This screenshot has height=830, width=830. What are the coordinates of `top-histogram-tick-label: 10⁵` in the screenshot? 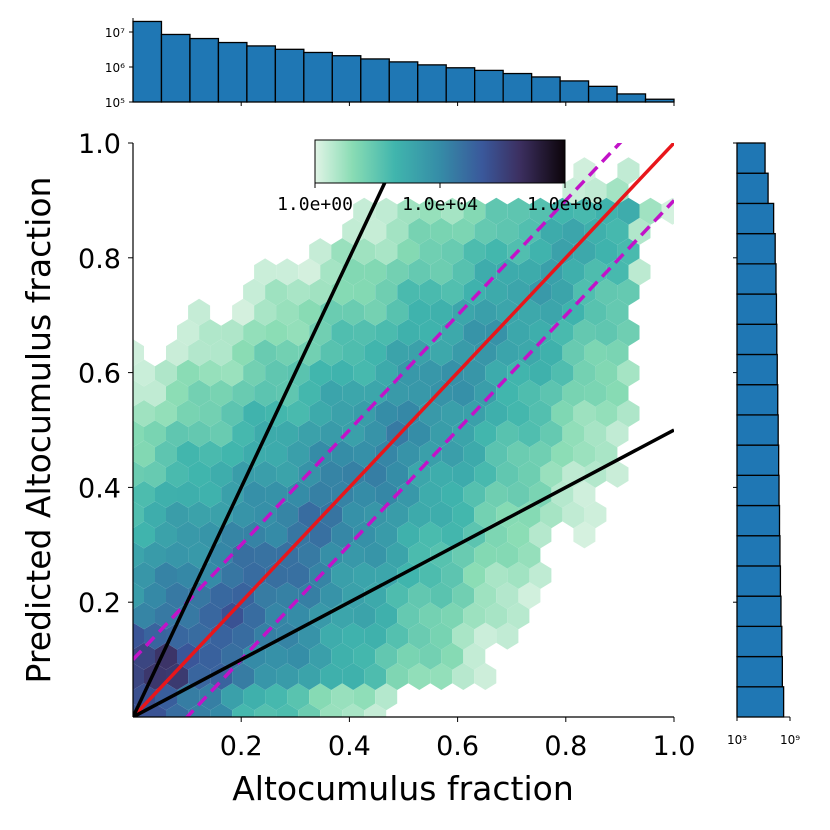 It's located at (115, 103).